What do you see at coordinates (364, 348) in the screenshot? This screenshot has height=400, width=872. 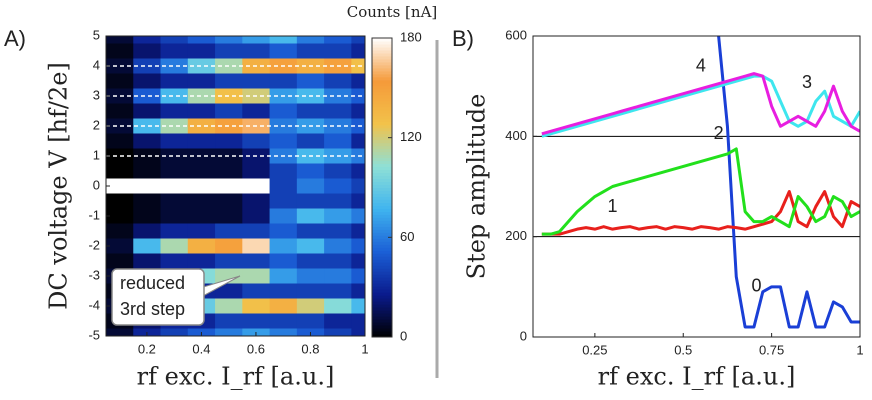 I see `x-tick-label: 1` at bounding box center [364, 348].